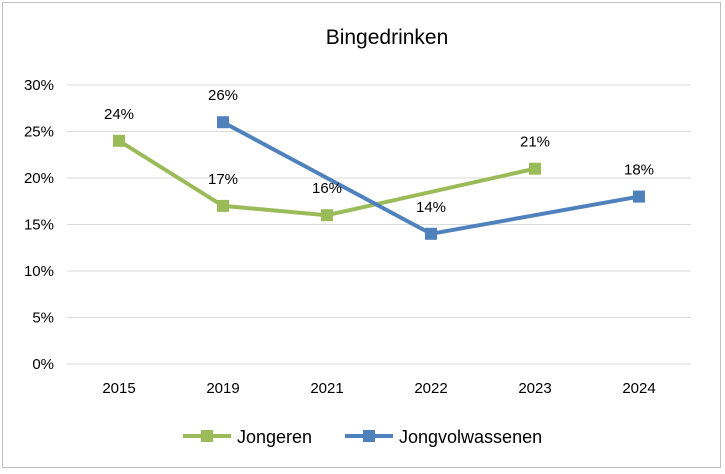 The image size is (725, 474). I want to click on y-tick-label: 10%, so click(39, 271).